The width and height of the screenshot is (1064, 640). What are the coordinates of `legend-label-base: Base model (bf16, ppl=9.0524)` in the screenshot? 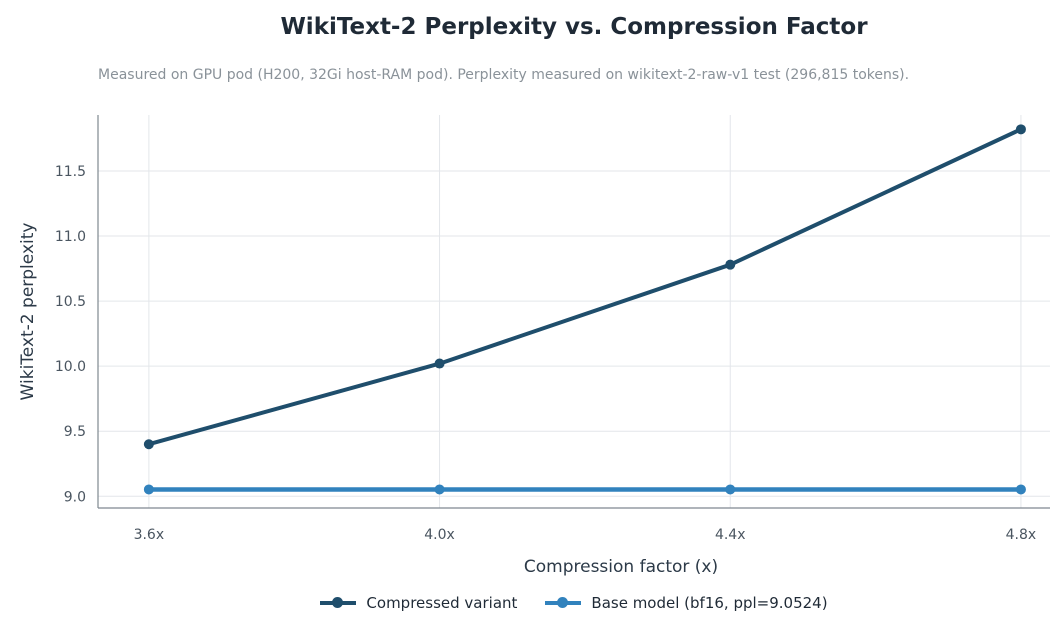 It's located at (709, 603).